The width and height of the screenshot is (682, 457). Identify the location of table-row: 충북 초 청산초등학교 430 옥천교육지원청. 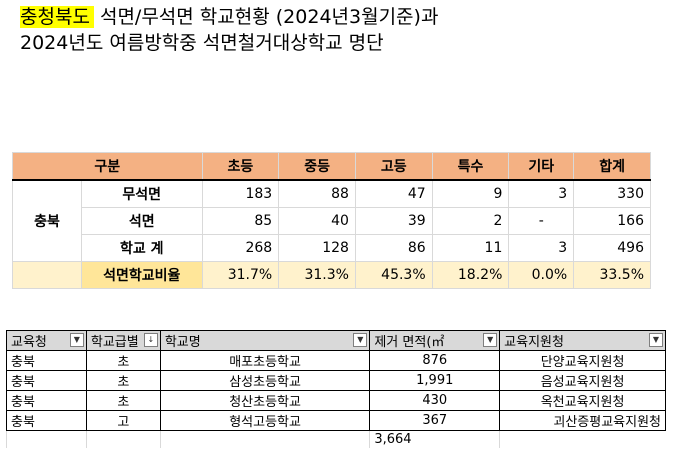
(336, 400).